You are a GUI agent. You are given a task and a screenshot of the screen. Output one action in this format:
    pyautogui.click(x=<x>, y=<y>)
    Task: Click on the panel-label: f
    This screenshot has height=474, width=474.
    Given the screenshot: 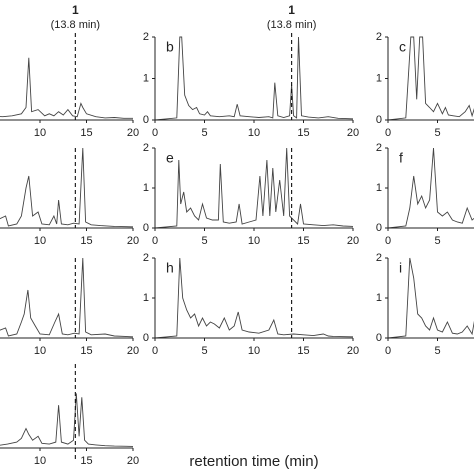 What is the action you would take?
    pyautogui.click(x=401, y=158)
    